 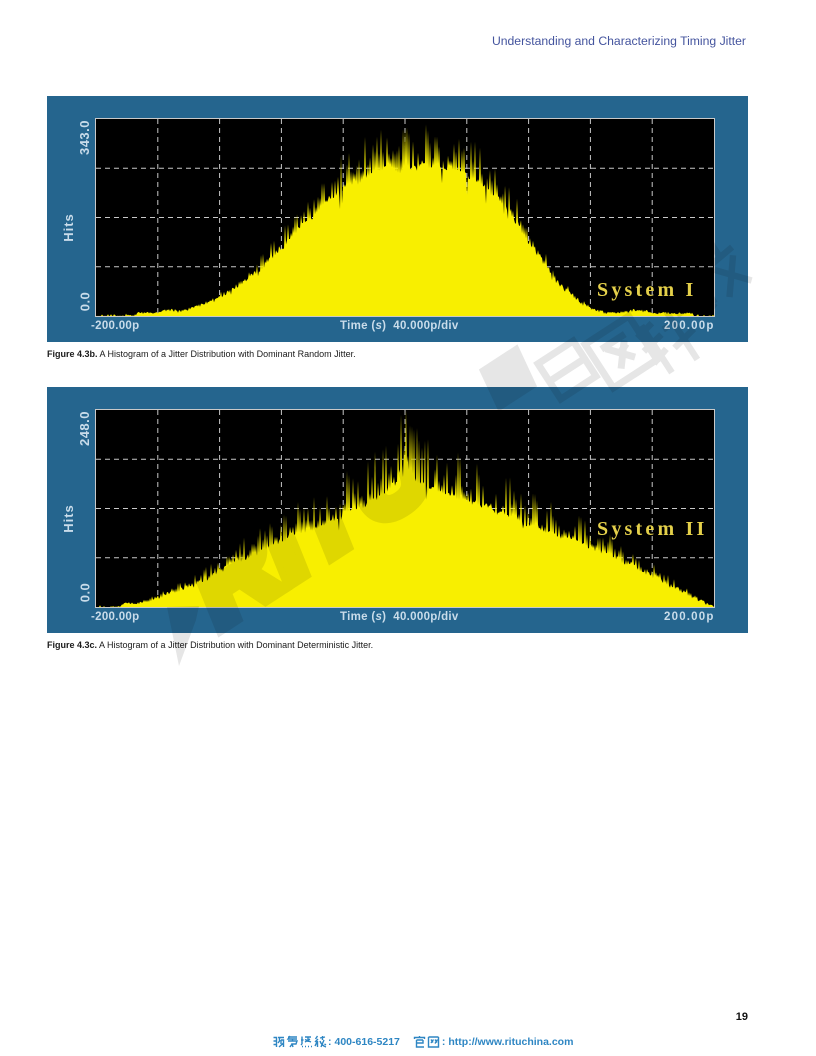 What do you see at coordinates (652, 529) in the screenshot?
I see `svg-text: System II` at bounding box center [652, 529].